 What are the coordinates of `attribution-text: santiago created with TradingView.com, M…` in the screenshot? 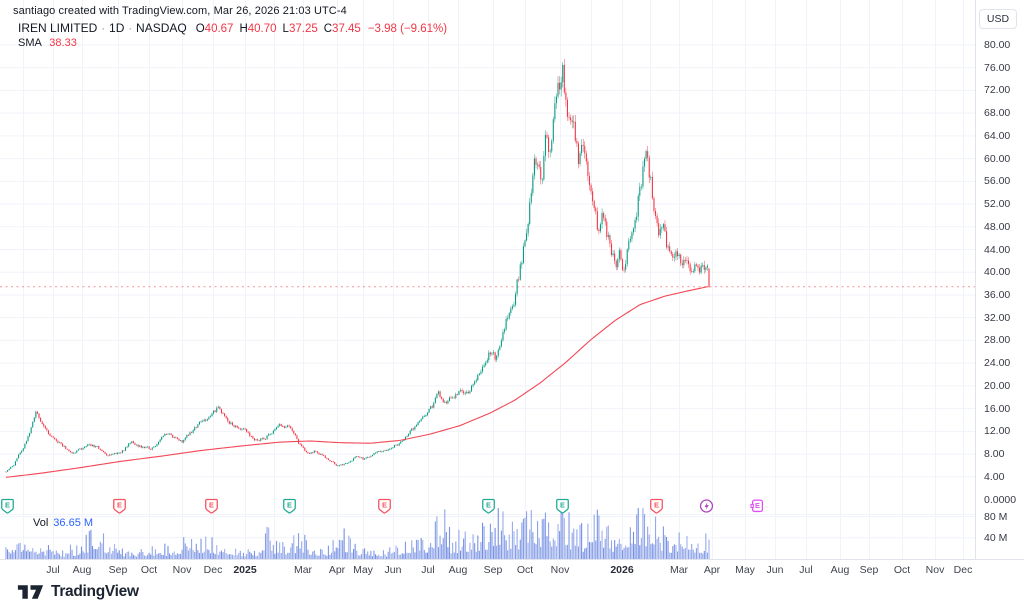 It's located at (180, 11).